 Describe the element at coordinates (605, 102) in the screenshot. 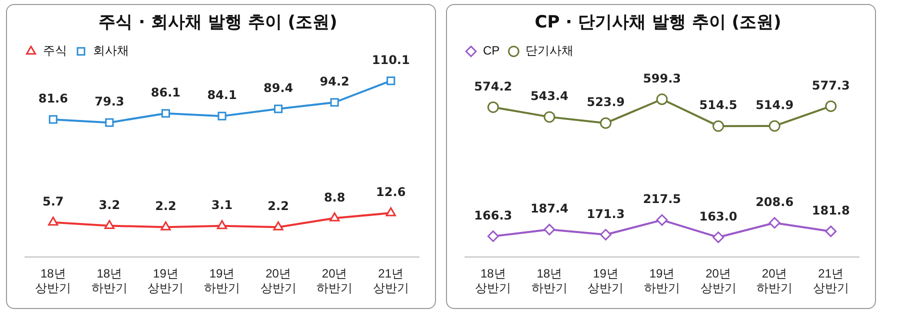

I see `data-label: 523.9` at that location.